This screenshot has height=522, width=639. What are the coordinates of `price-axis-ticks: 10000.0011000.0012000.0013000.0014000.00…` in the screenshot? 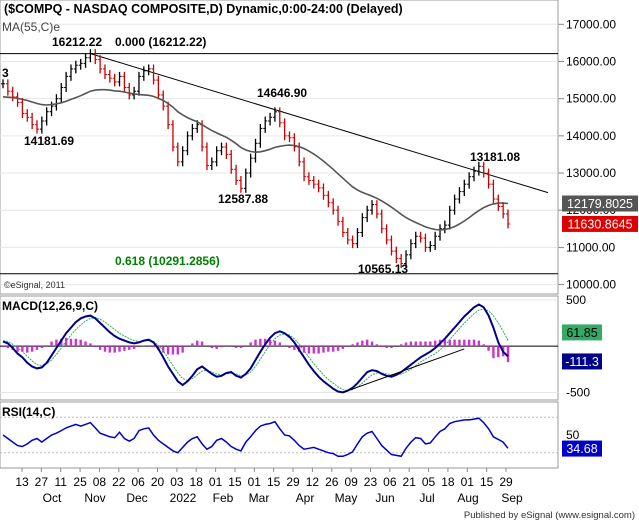 It's located at (587, 154).